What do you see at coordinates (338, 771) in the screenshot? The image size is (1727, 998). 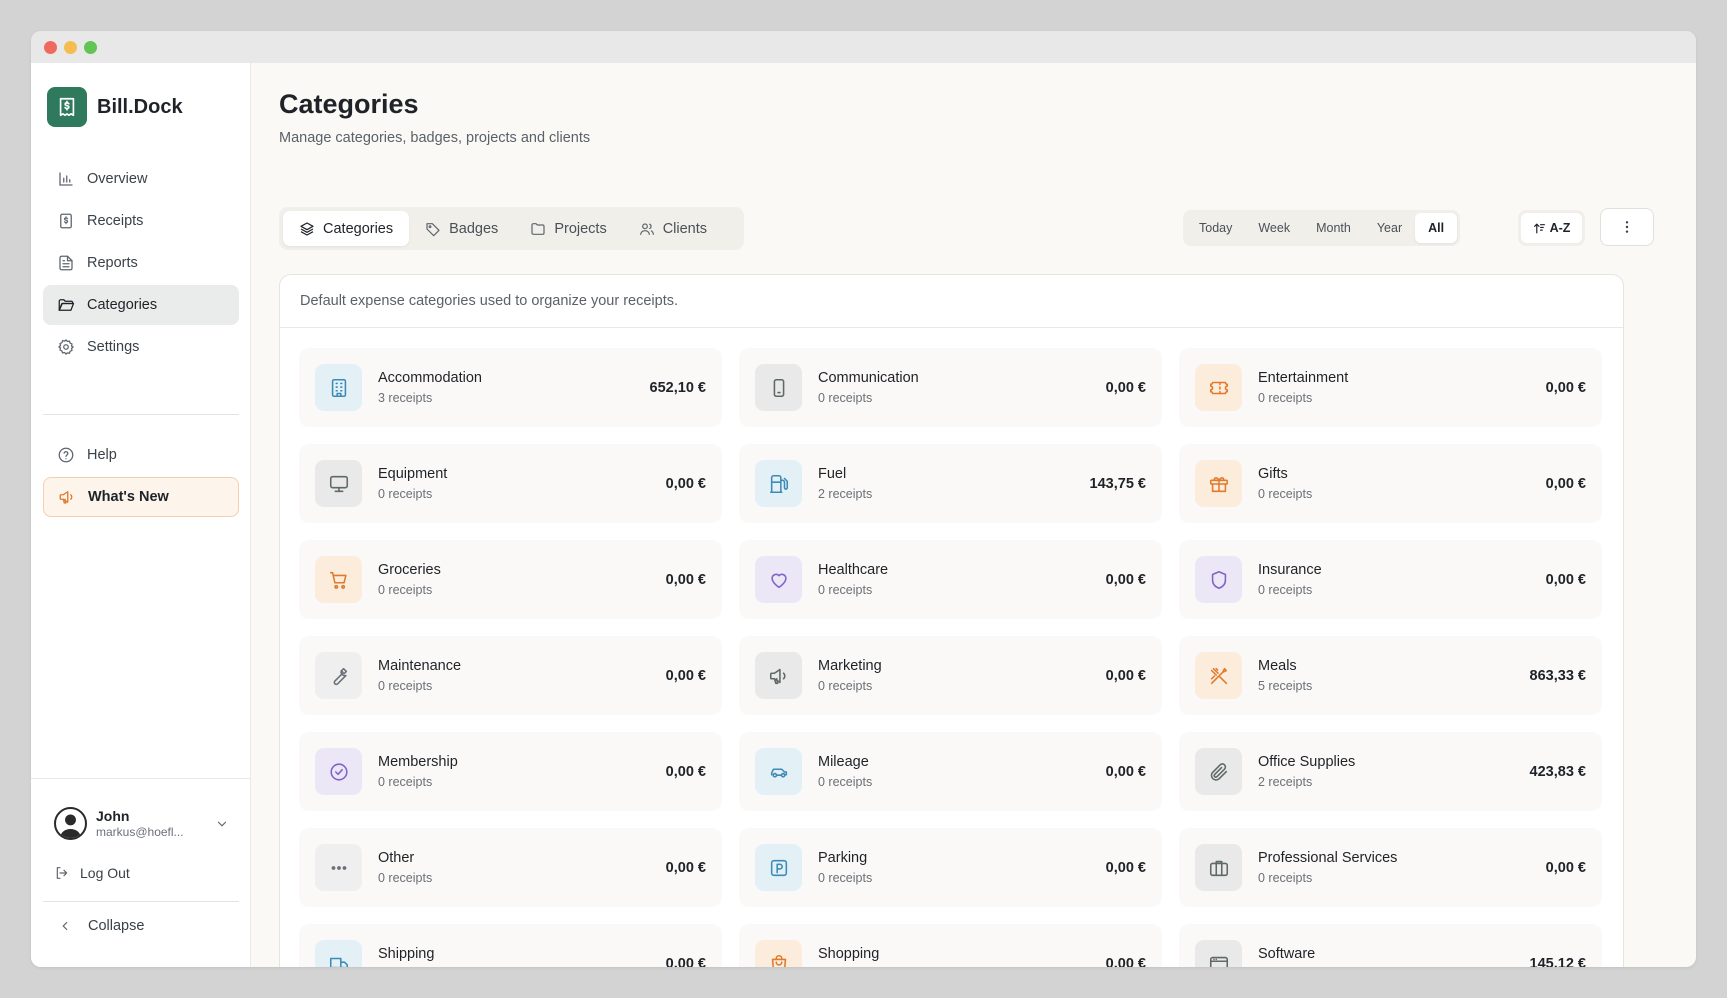 I see `badge-check-icon` at bounding box center [338, 771].